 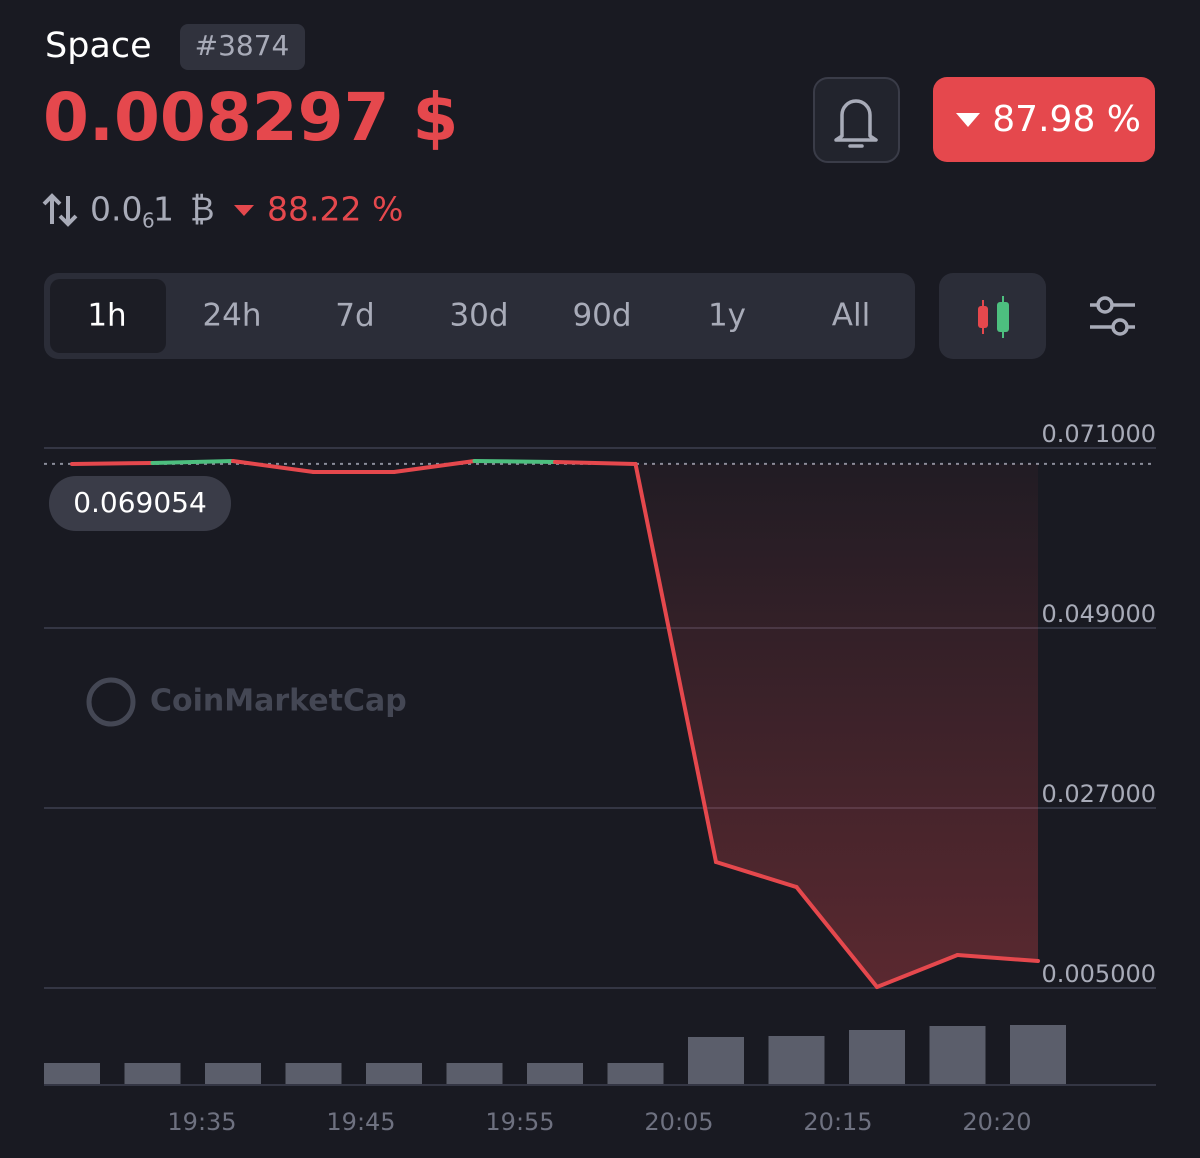 I want to click on alert-button, so click(x=856, y=120).